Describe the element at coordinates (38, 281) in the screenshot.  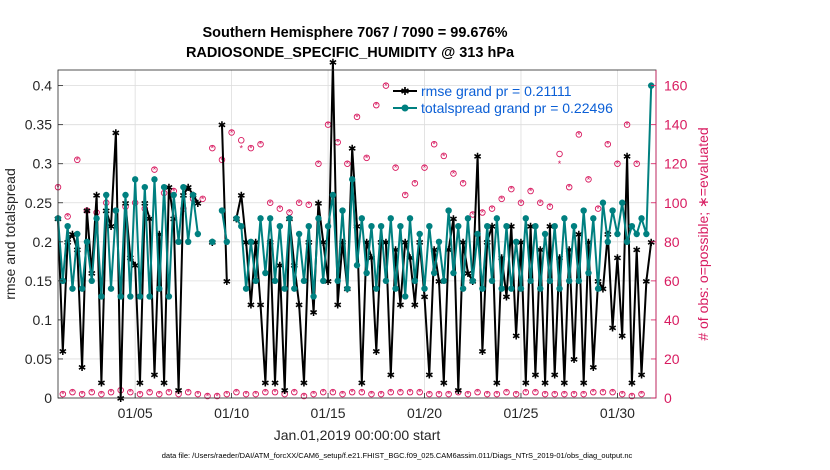
I see `y-tick-label: 0.15` at that location.